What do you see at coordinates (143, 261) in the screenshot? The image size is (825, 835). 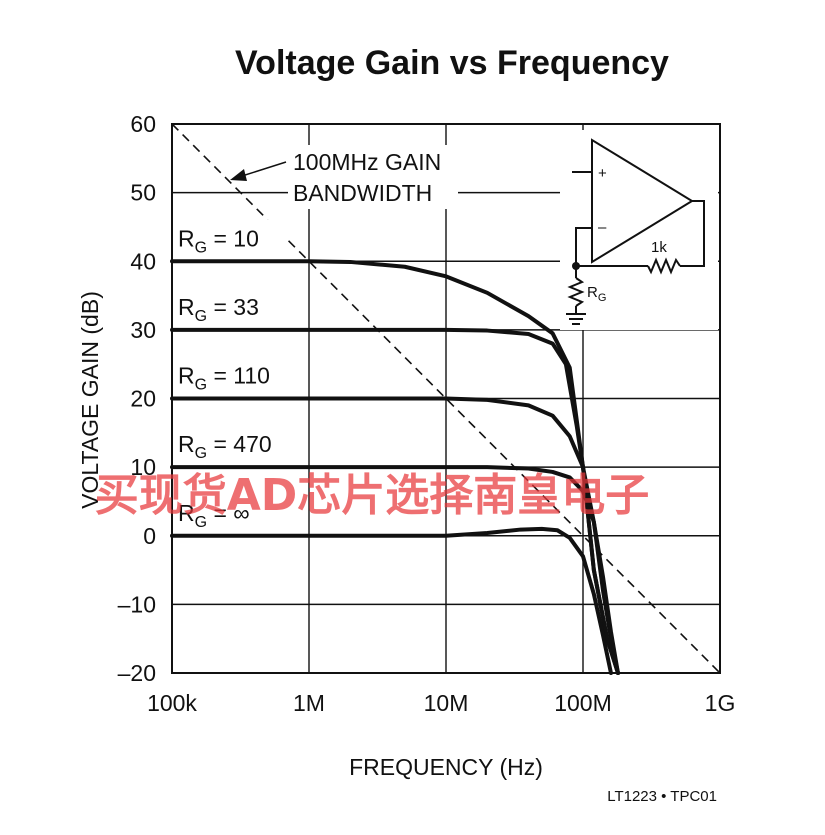 I see `y-tick-label: 40` at bounding box center [143, 261].